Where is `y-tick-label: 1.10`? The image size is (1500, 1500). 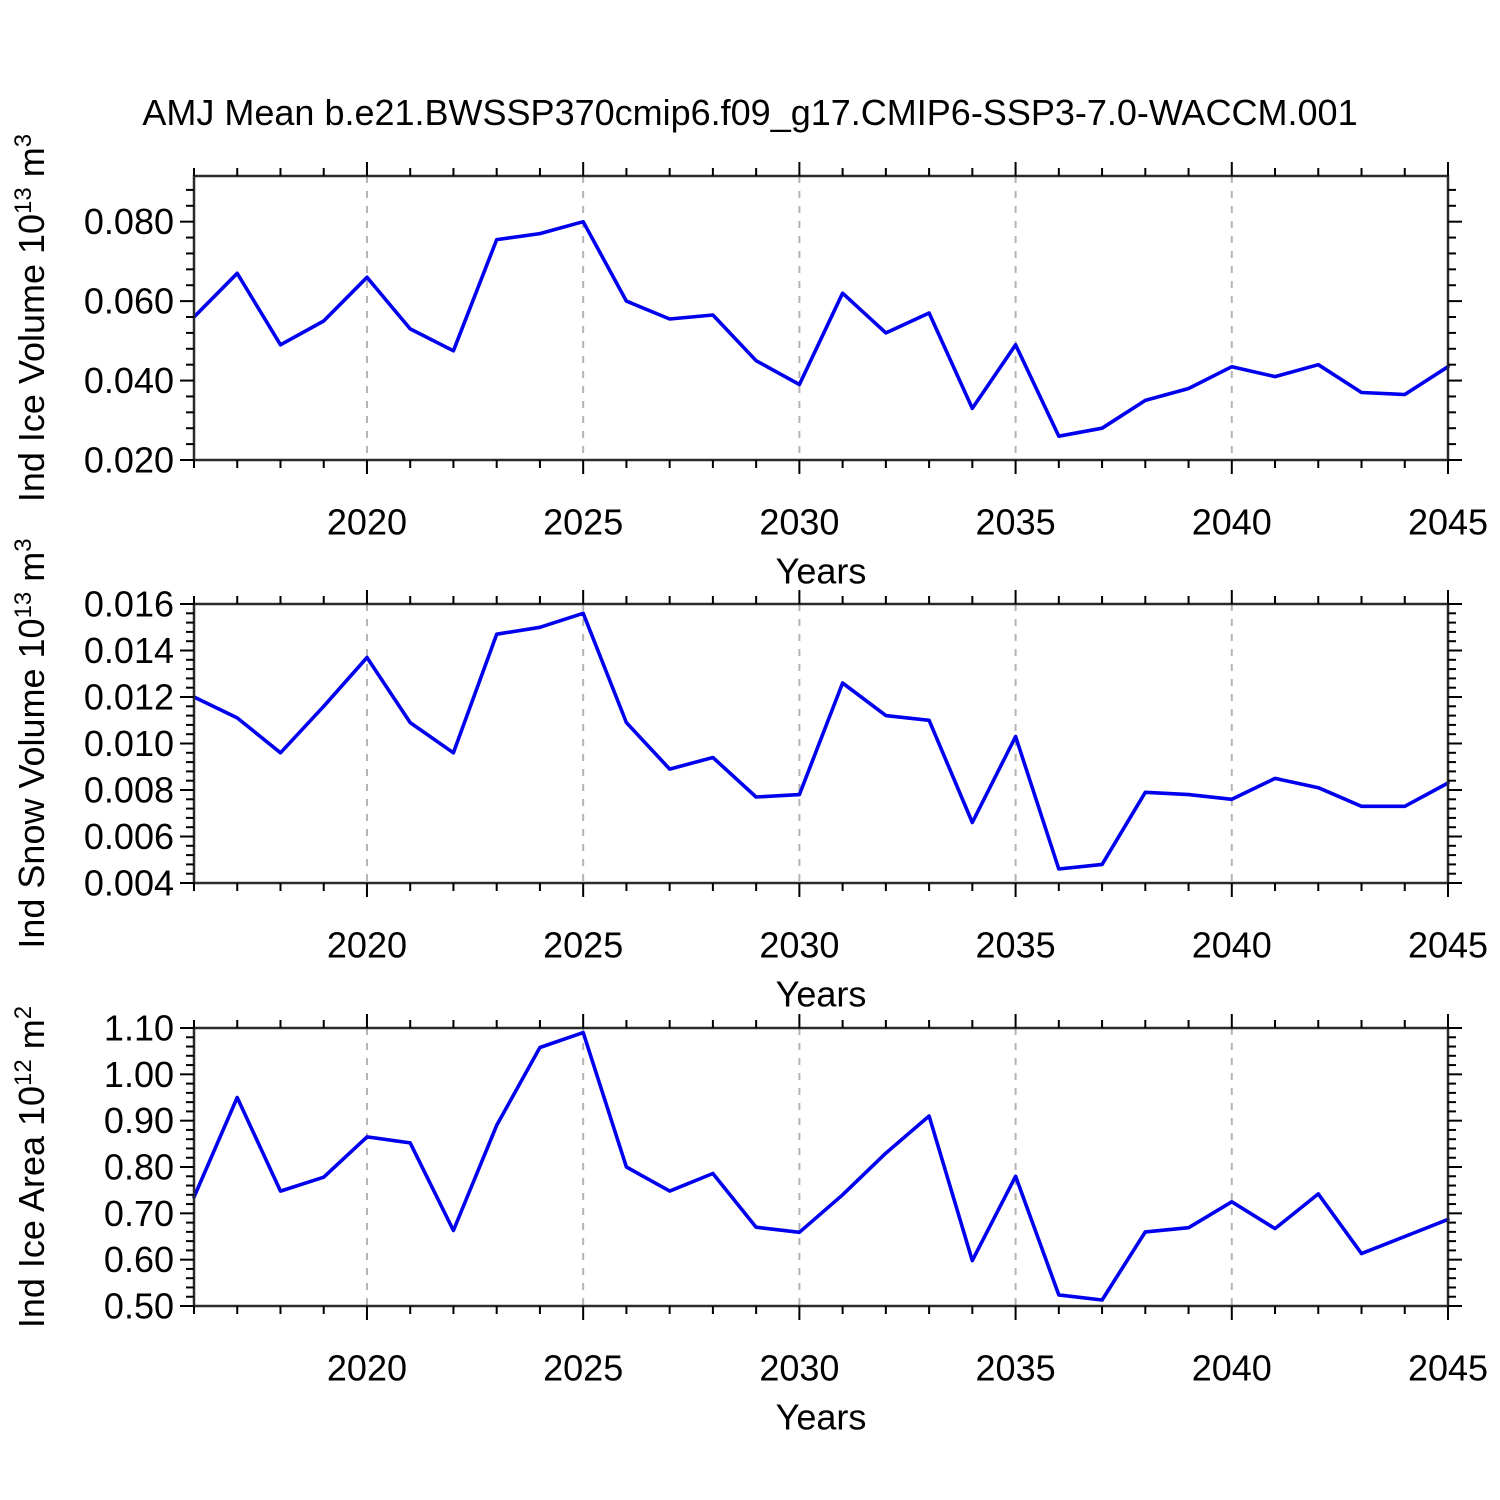 y-tick-label: 1.10 is located at coordinates (139, 1028).